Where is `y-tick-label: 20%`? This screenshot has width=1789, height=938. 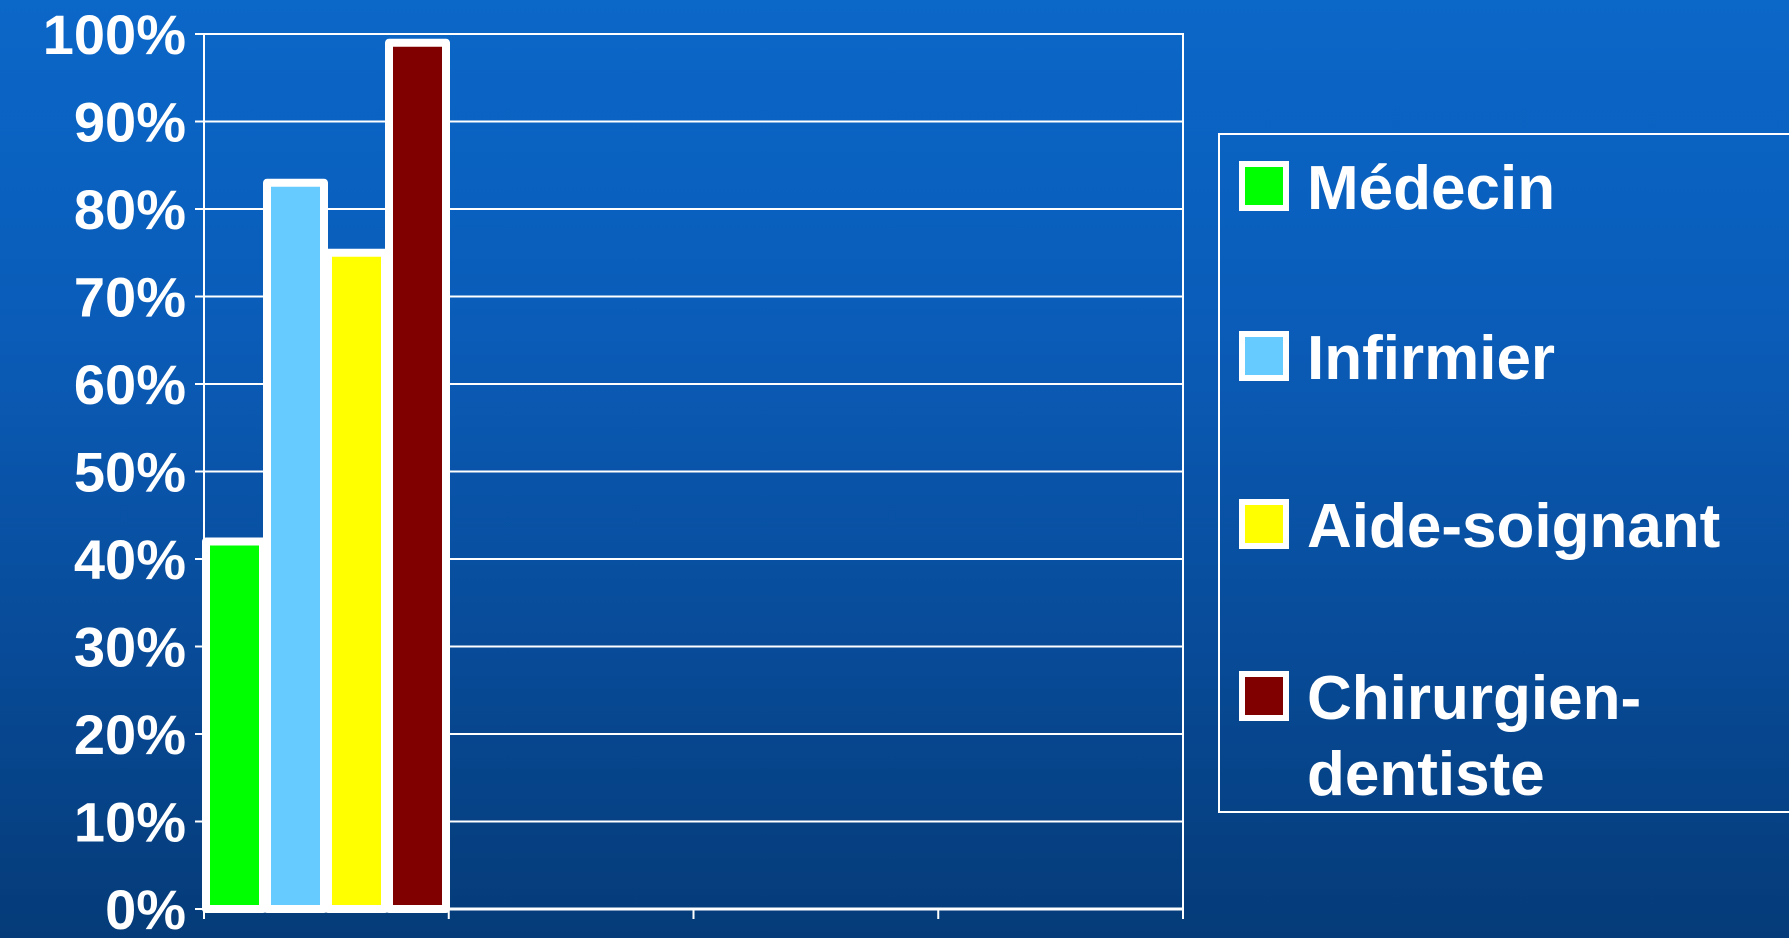
y-tick-label: 20% is located at coordinates (130, 734).